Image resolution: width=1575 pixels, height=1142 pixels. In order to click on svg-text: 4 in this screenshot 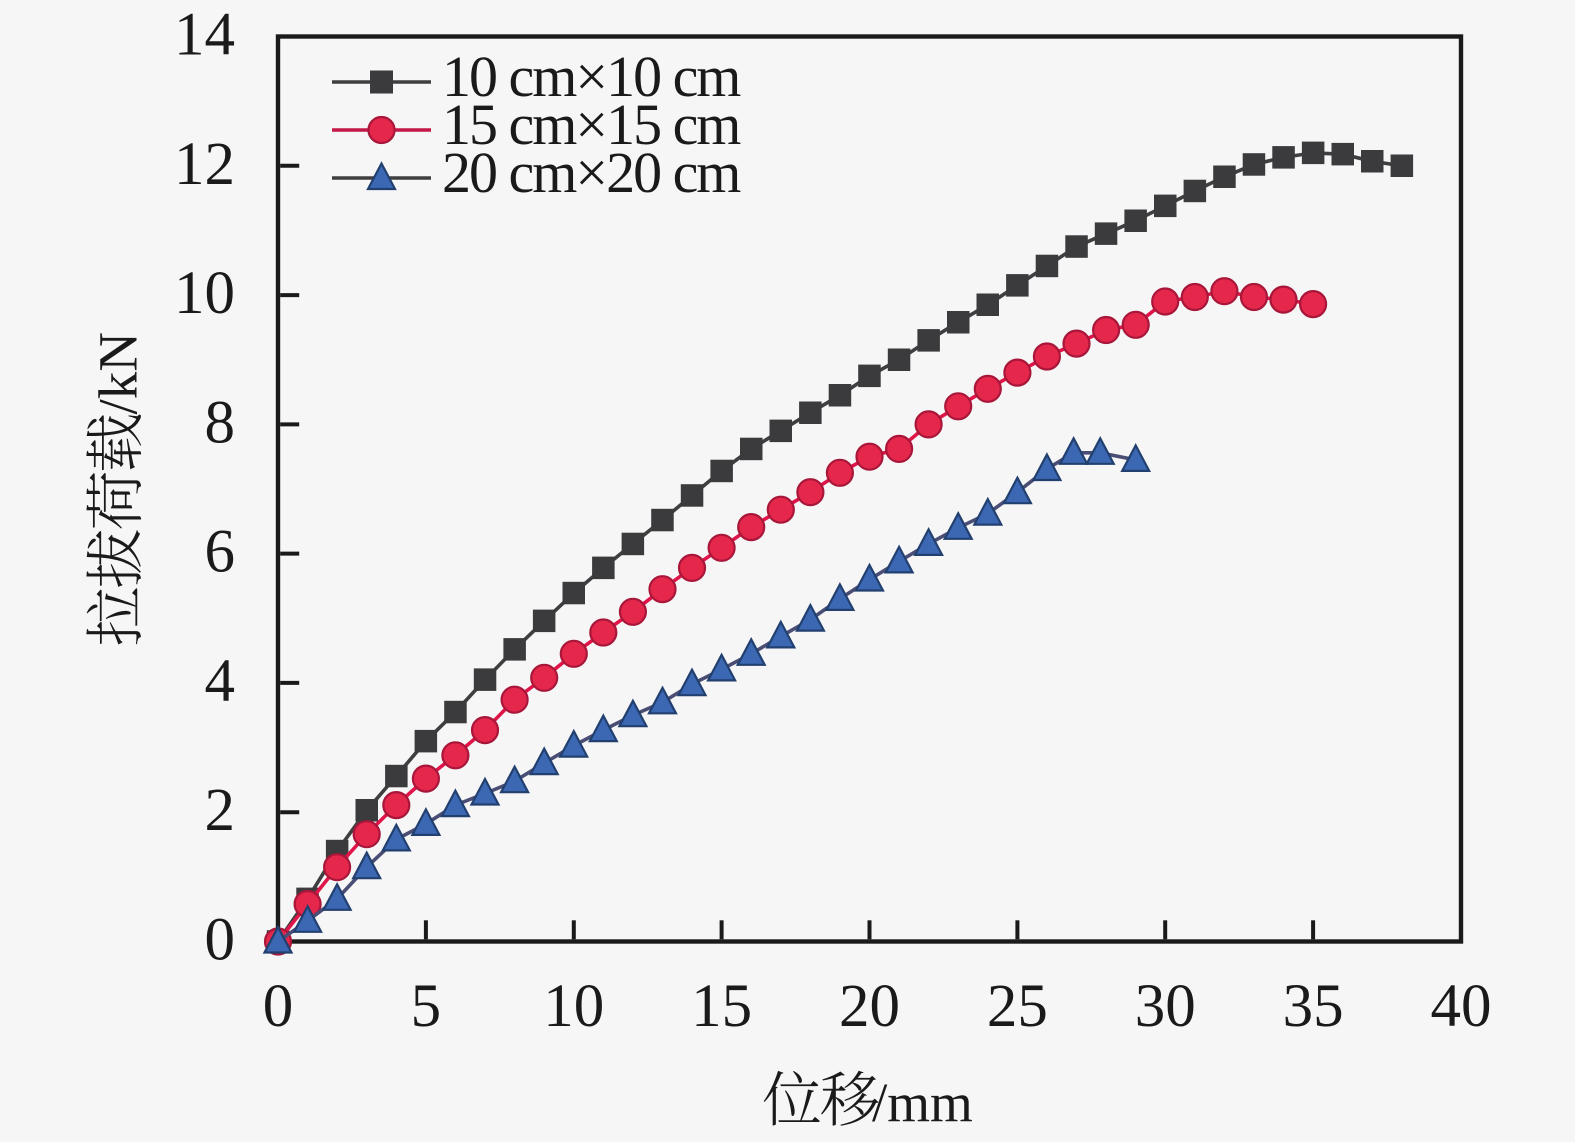, I will do `click(220, 681)`.